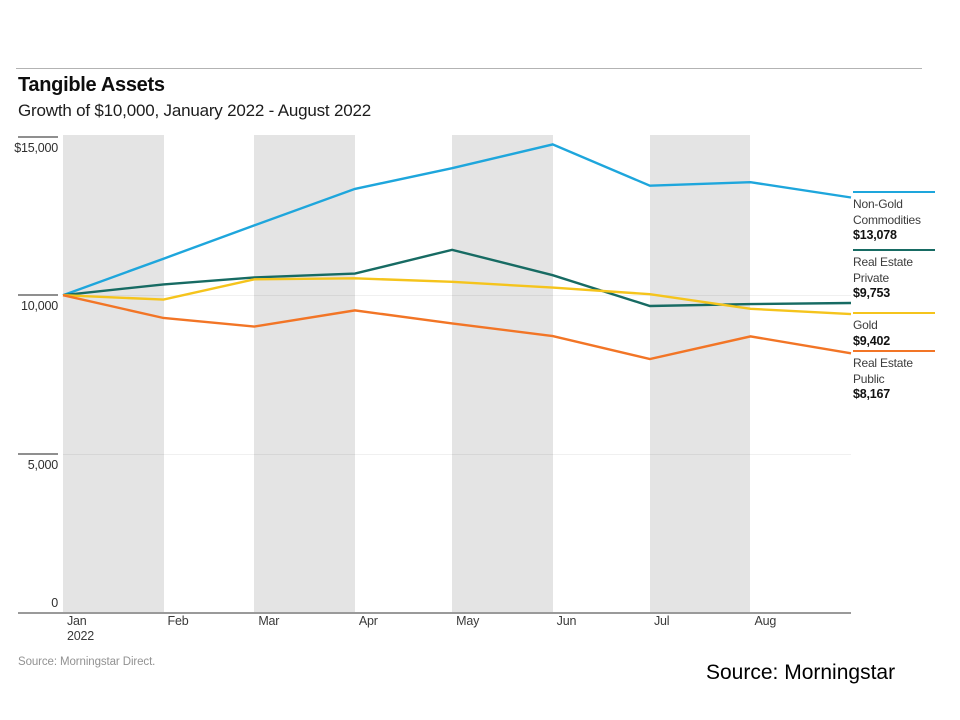 The image size is (960, 720). What do you see at coordinates (468, 621) in the screenshot?
I see `x-tick-label-may: May` at bounding box center [468, 621].